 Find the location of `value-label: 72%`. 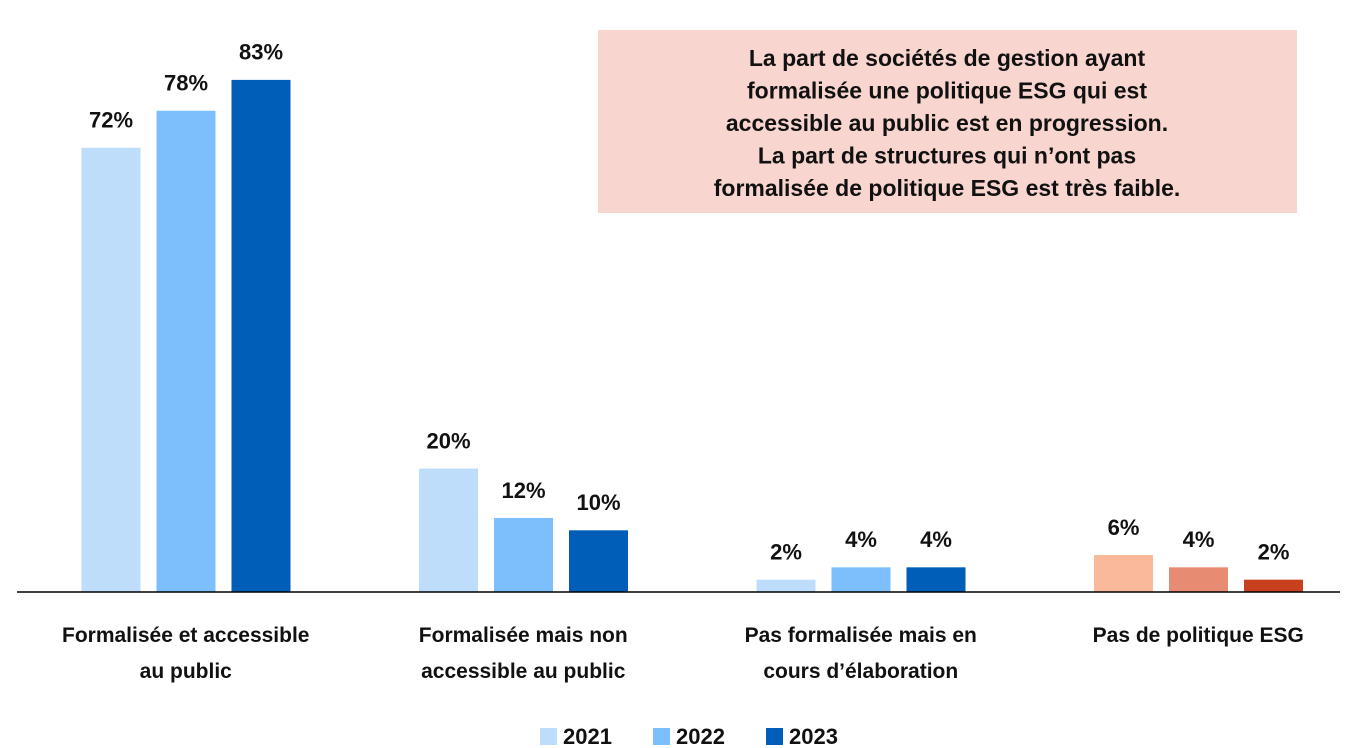

value-label: 72% is located at coordinates (111, 120).